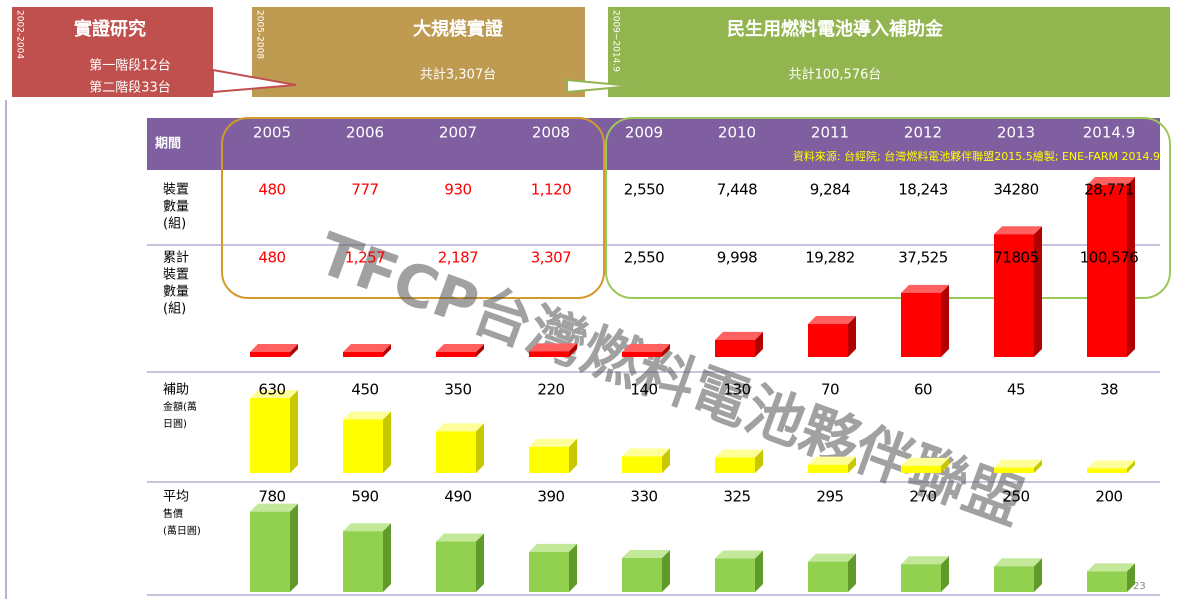 Image resolution: width=1181 pixels, height=599 pixels. Describe the element at coordinates (1016, 133) in the screenshot. I see `year-header: 2013` at that location.